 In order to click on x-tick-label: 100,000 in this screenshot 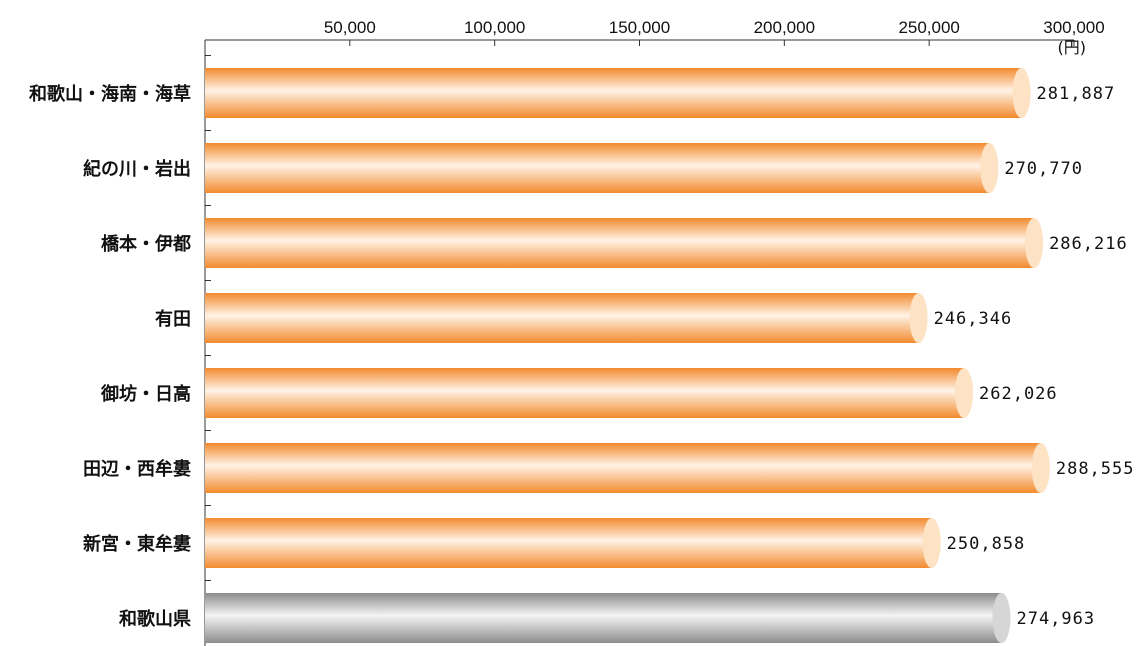, I will do `click(494, 27)`.